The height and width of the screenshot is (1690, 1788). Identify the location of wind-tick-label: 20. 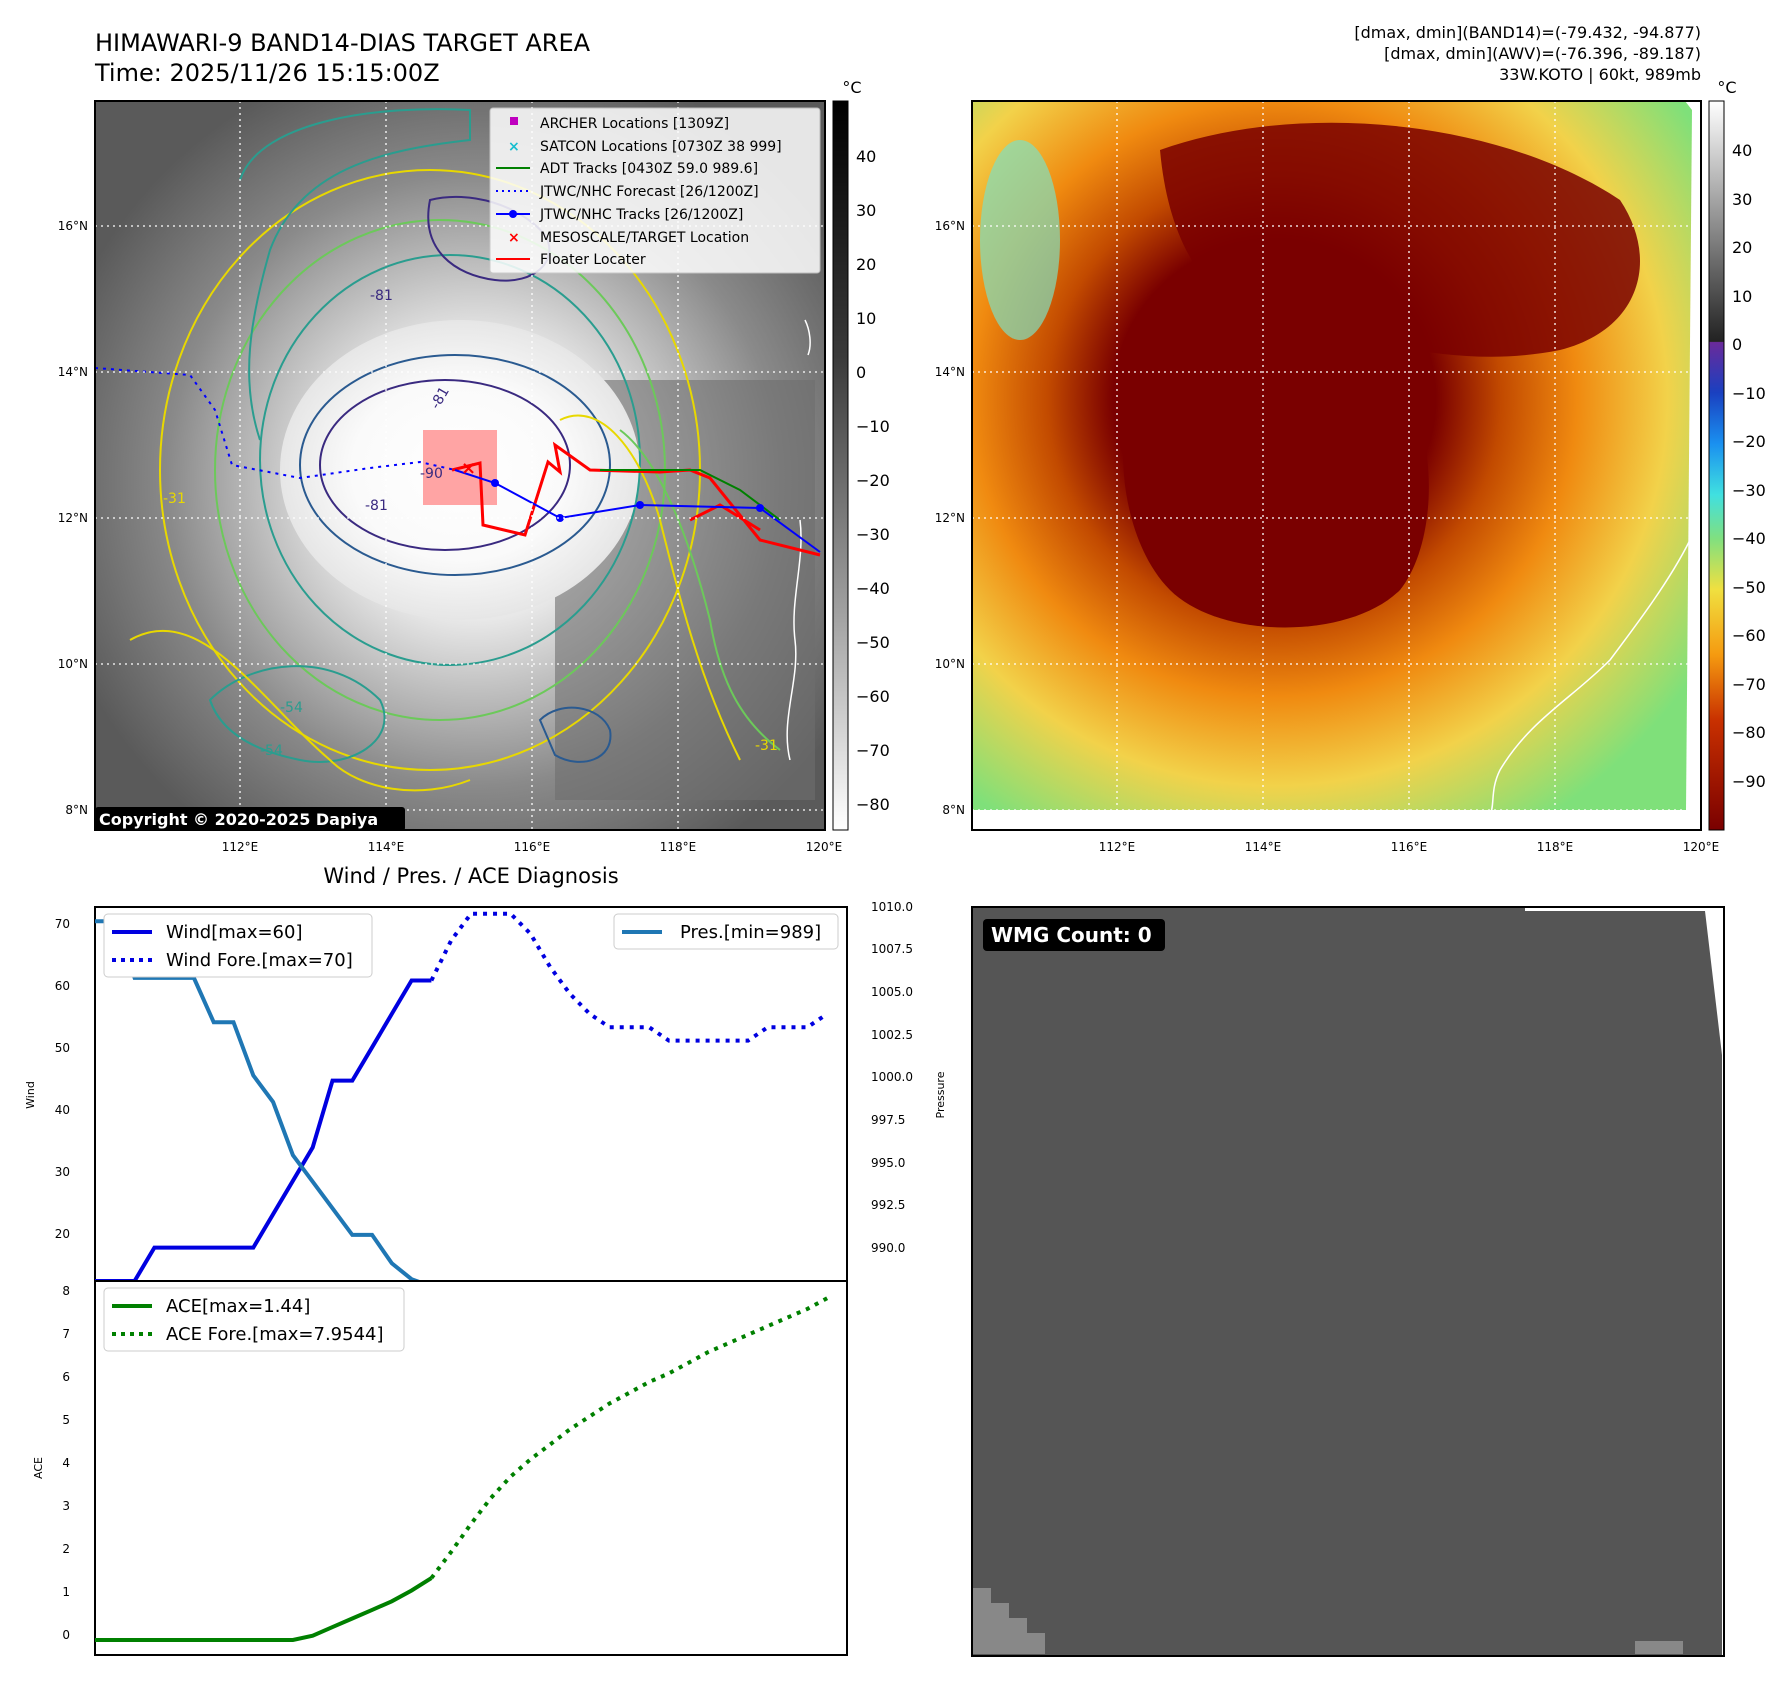
(62, 1234).